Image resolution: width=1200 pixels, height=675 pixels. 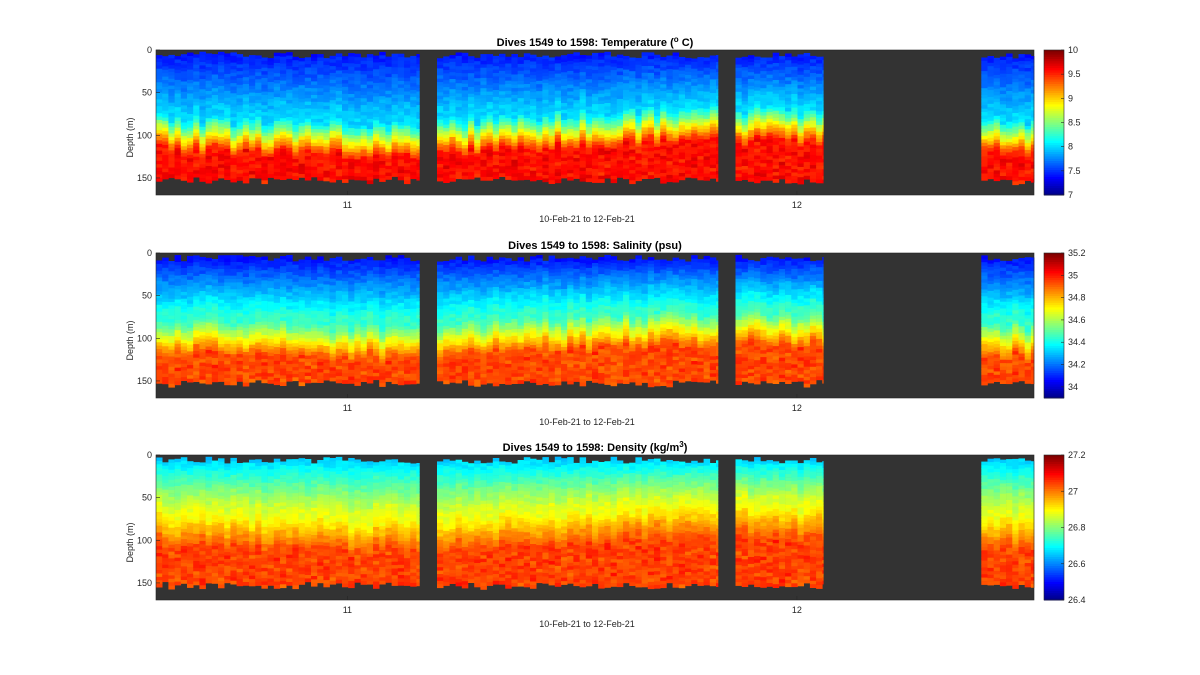 I want to click on chart-title: Dives 1549 to 1598: Density (kg/m3), so click(x=595, y=447).